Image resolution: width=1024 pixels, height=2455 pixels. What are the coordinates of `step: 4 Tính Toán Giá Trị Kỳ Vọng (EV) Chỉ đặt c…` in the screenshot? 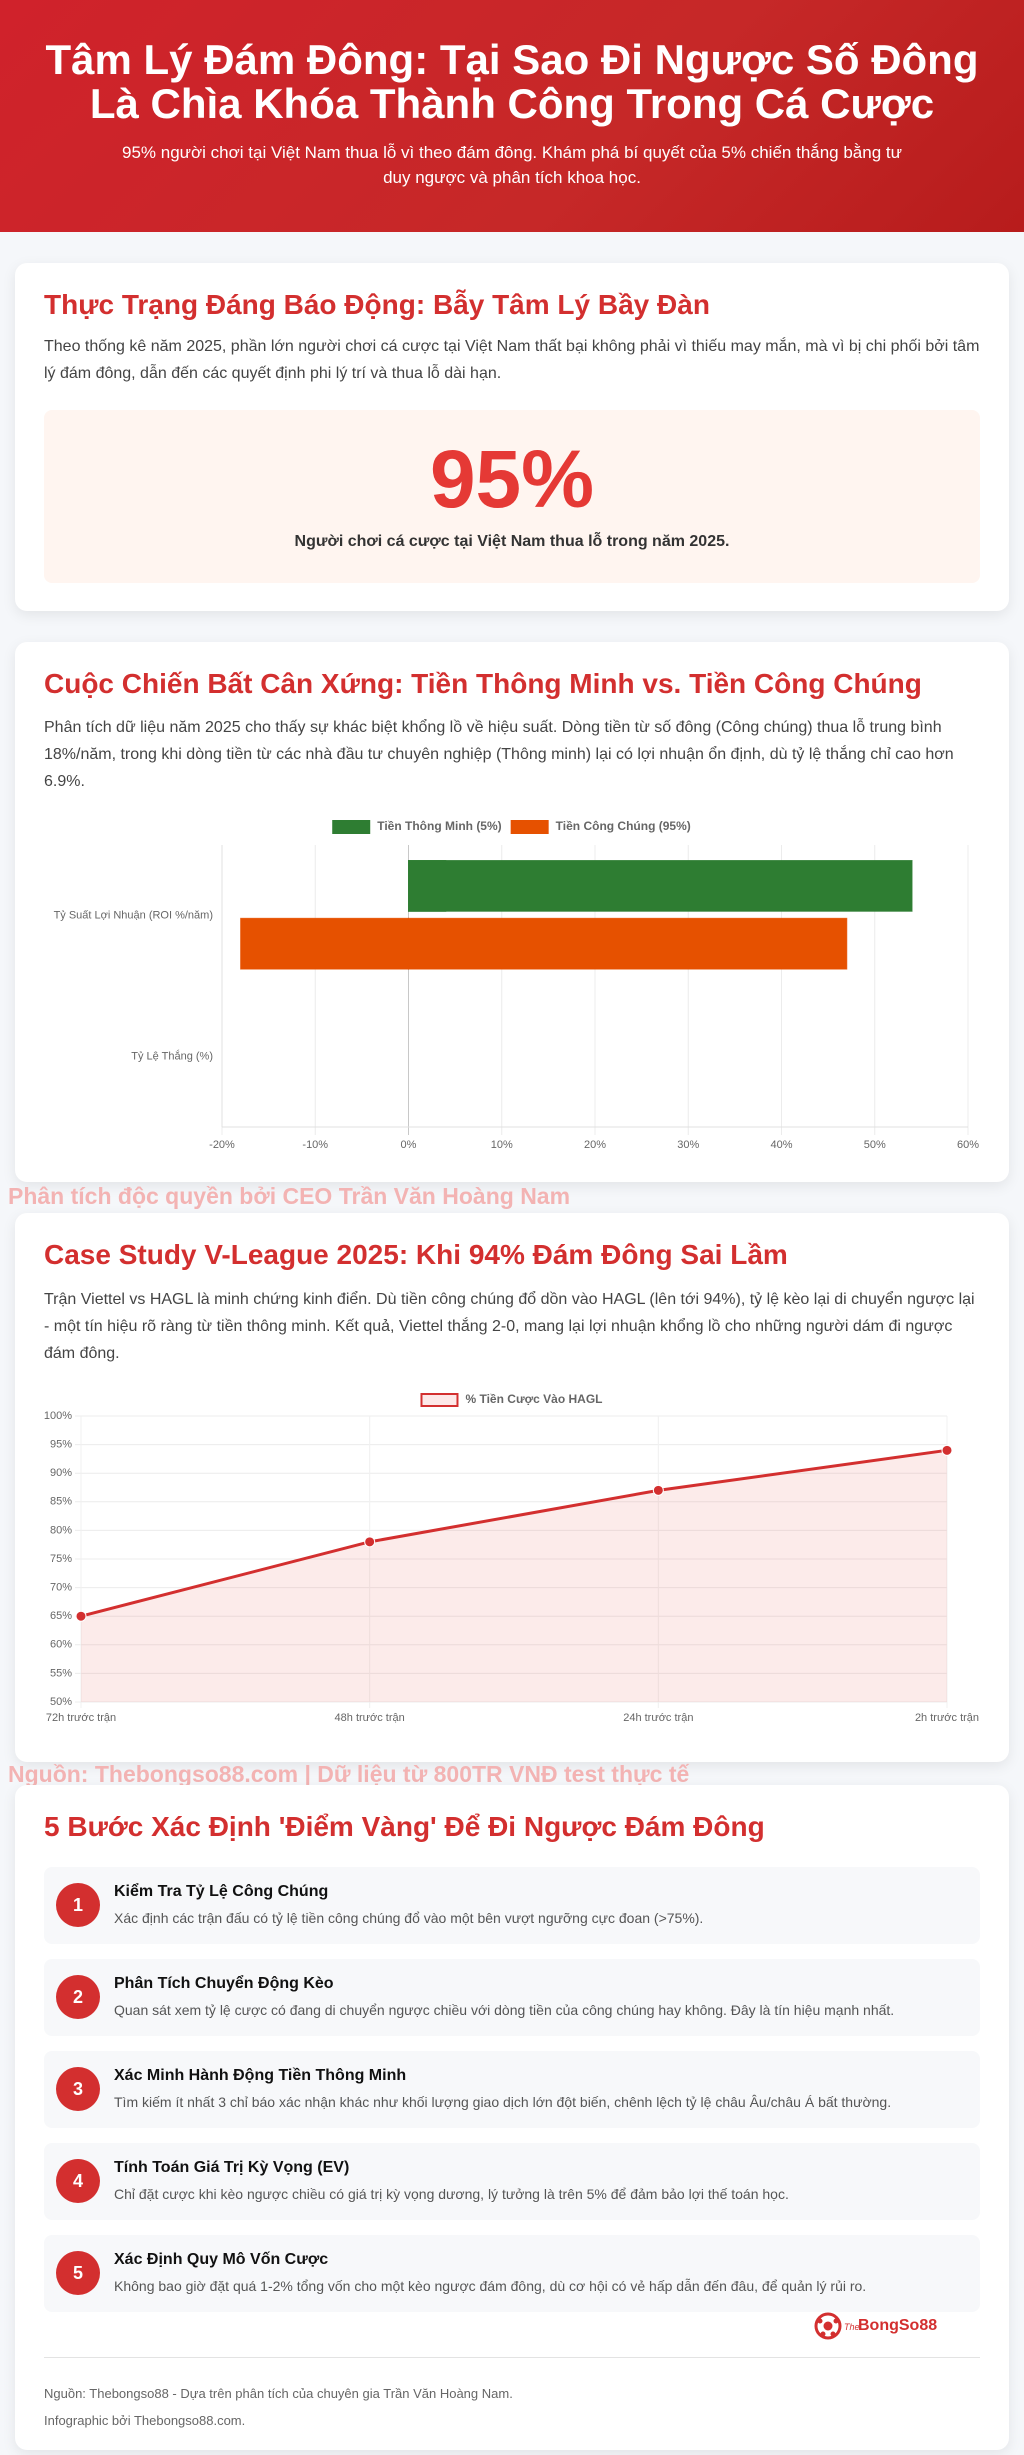 It's located at (512, 2181).